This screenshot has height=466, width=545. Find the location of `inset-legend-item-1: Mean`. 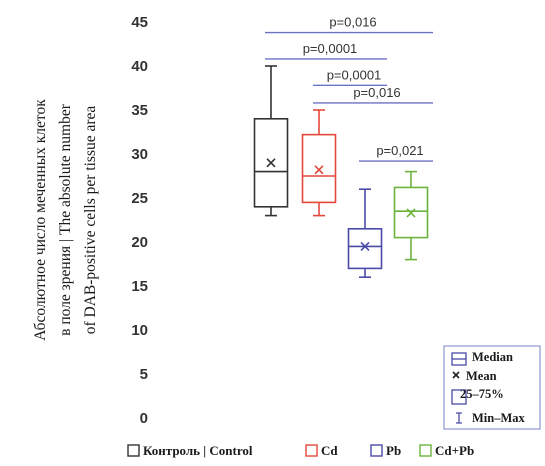

inset-legend-item-1: Mean is located at coordinates (481, 376).